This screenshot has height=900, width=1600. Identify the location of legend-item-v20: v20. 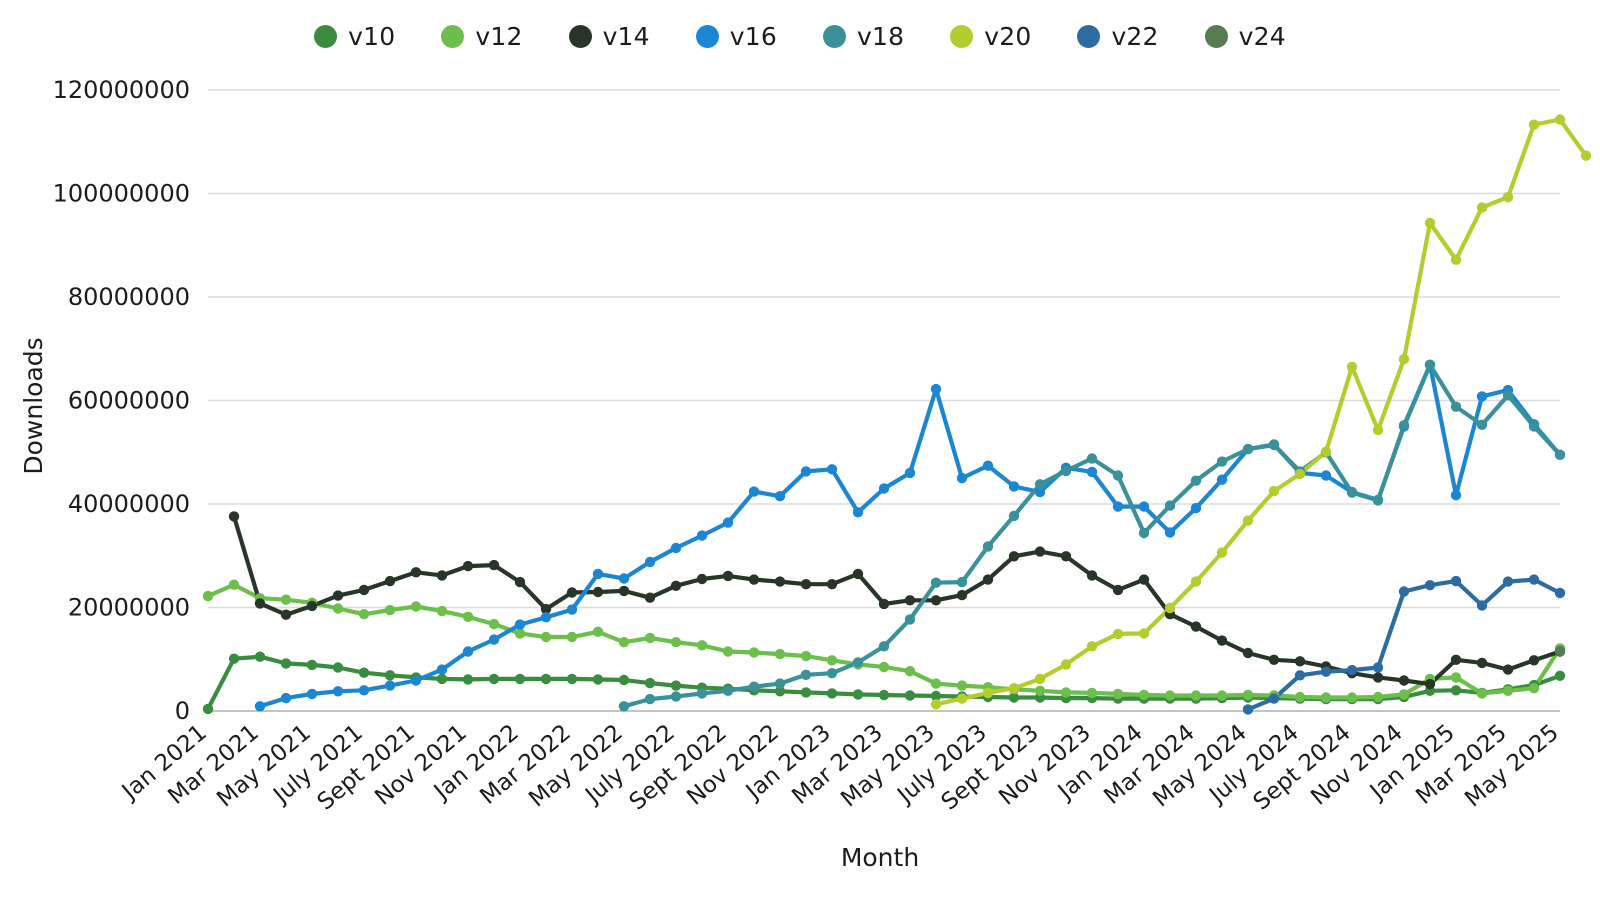
(990, 36).